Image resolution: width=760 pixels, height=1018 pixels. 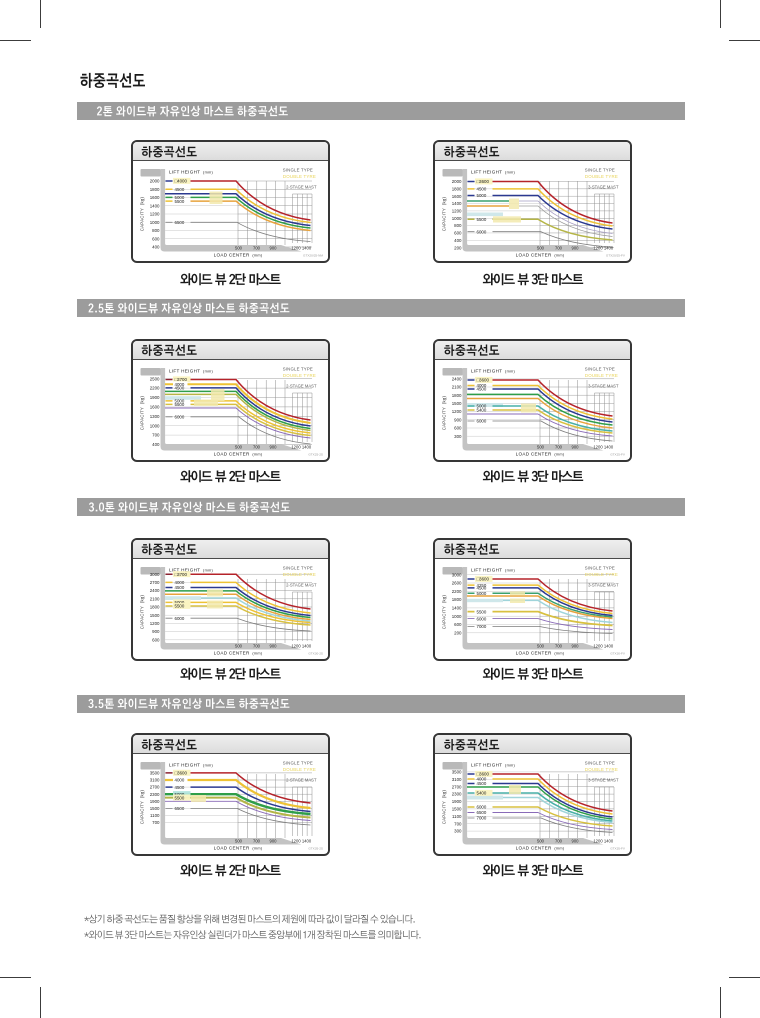 I want to click on svg-text: 2000, so click(x=154, y=181).